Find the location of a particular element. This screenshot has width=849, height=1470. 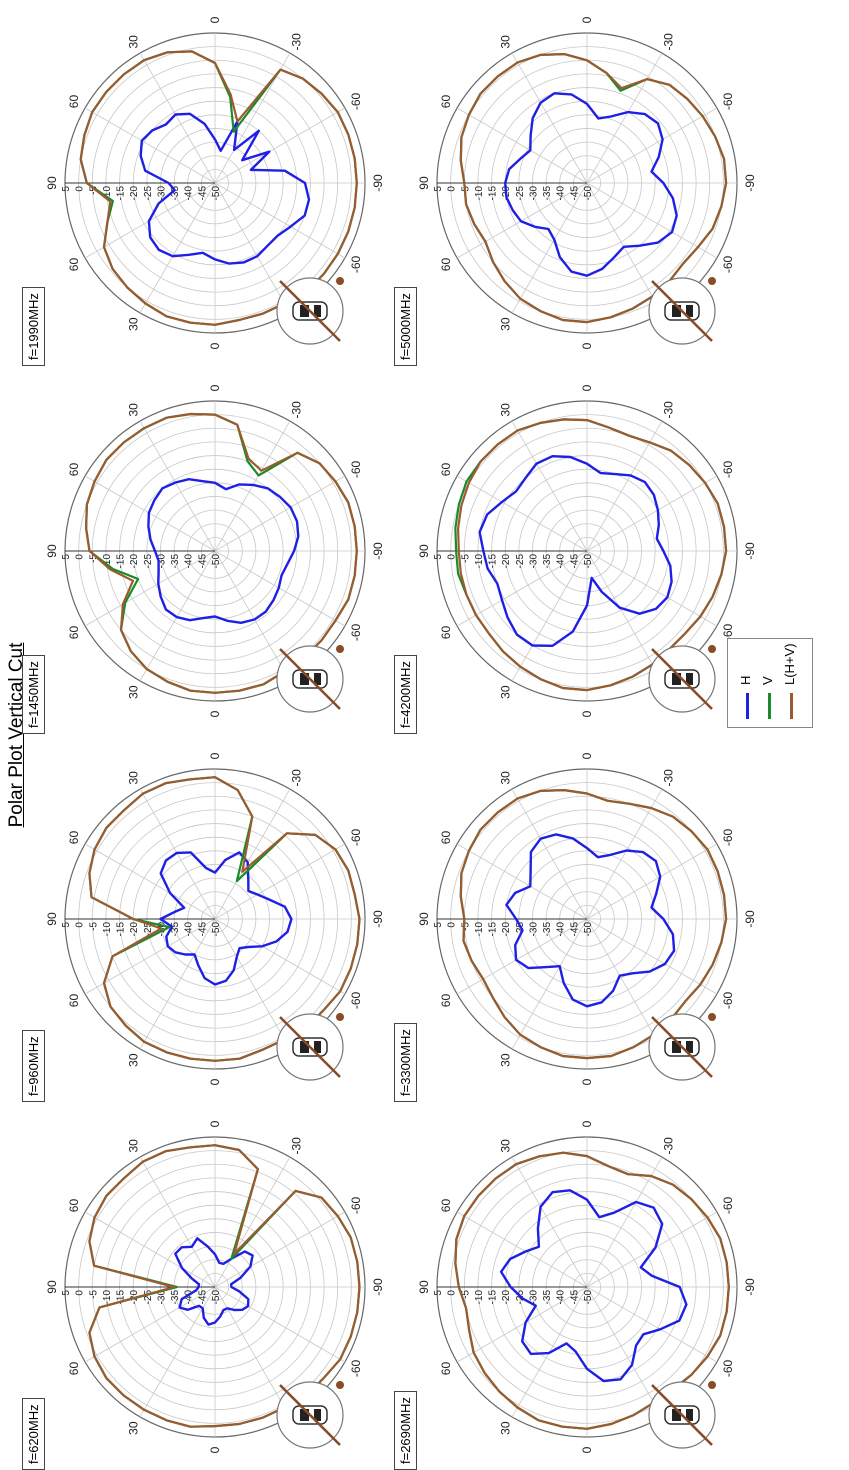

frequency-label: f=5000MHz is located at coordinates (405, 326).